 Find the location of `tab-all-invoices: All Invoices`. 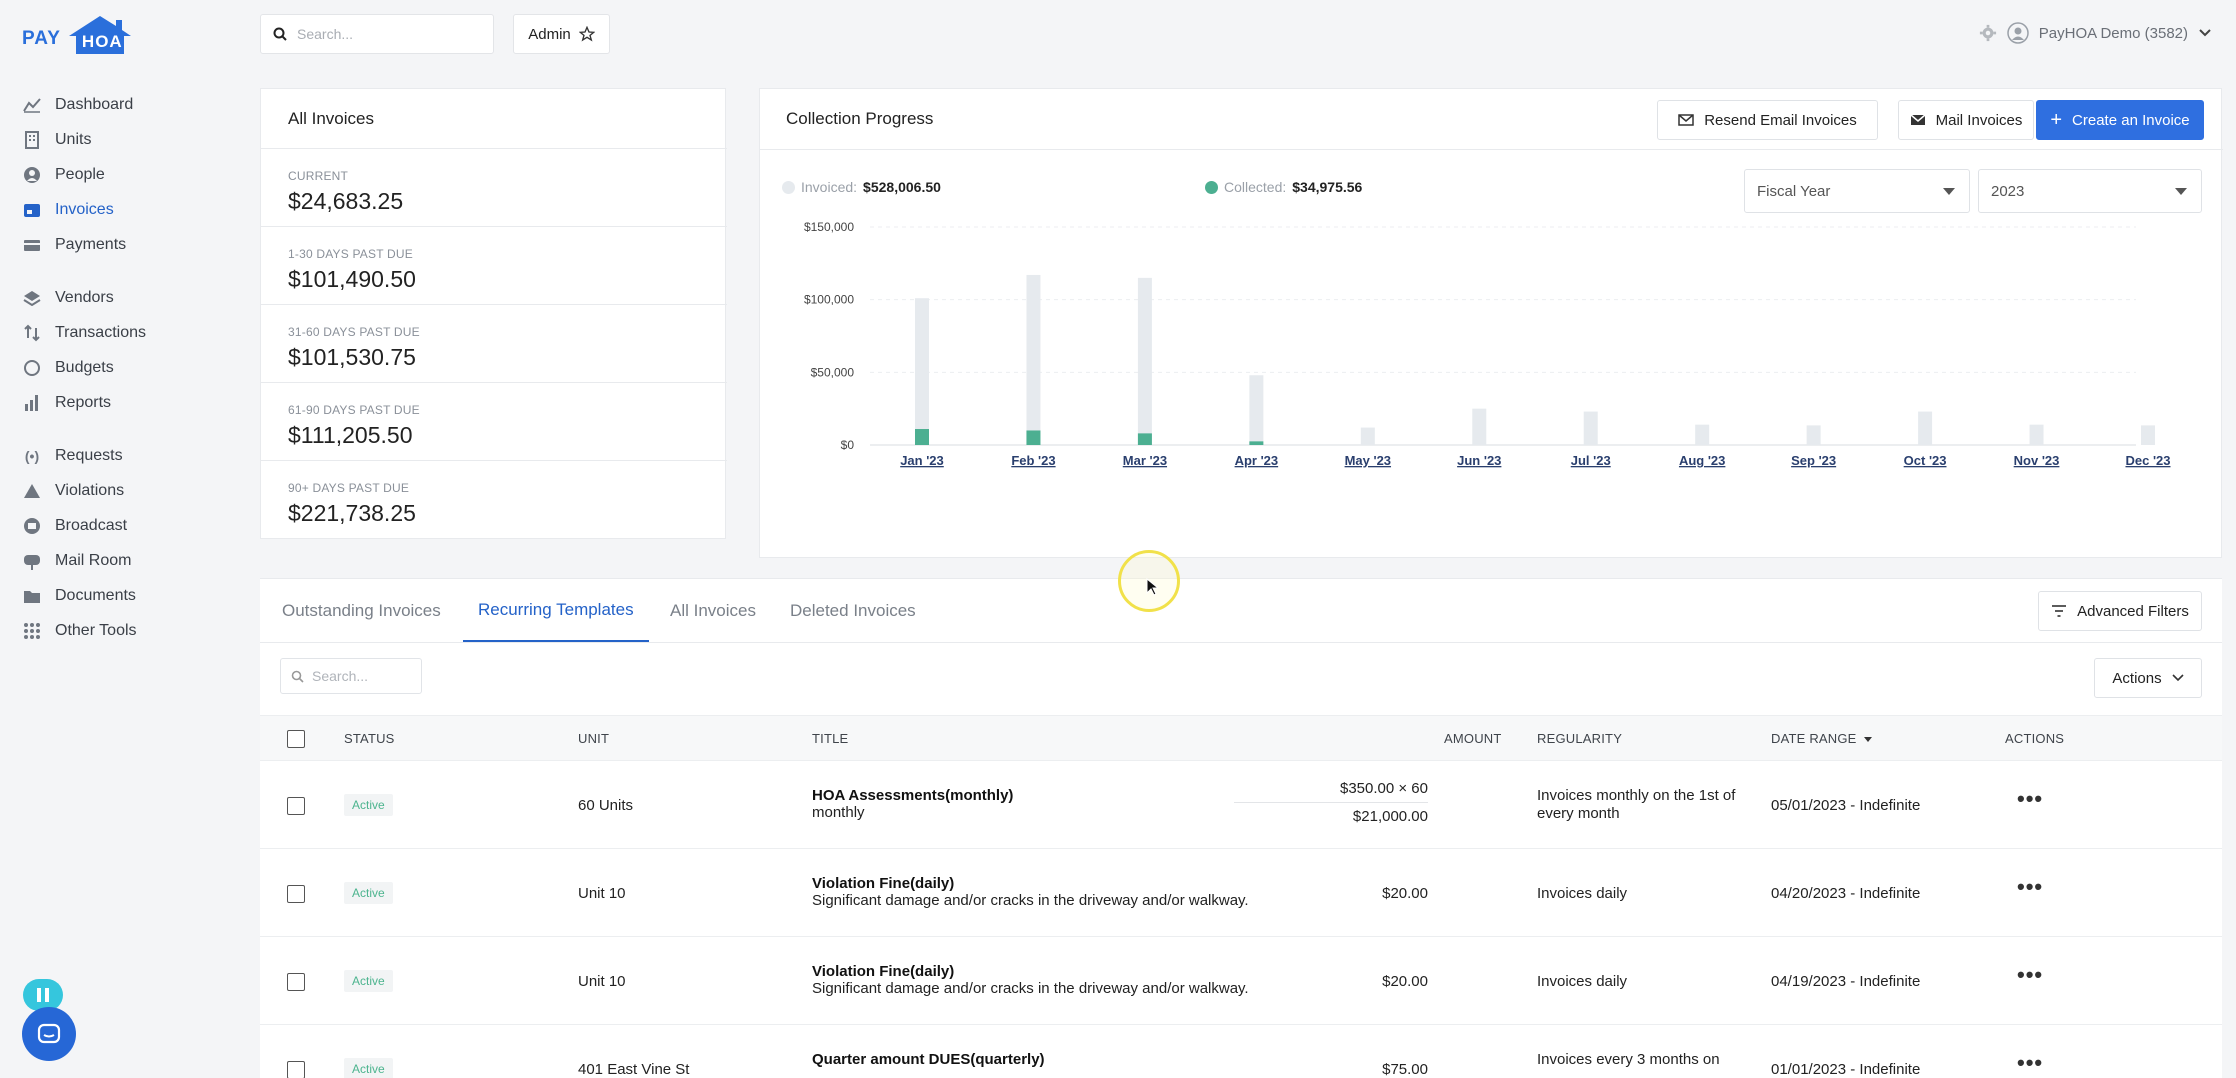

tab-all-invoices: All Invoices is located at coordinates (713, 611).